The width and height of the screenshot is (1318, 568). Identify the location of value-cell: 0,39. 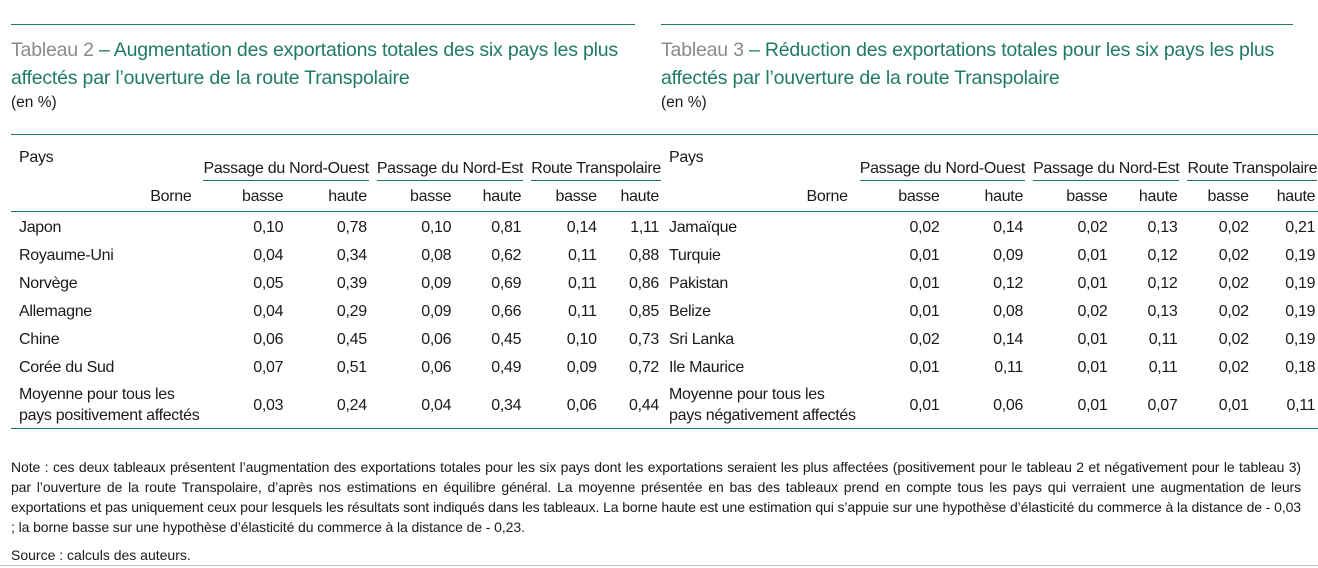
(351, 283).